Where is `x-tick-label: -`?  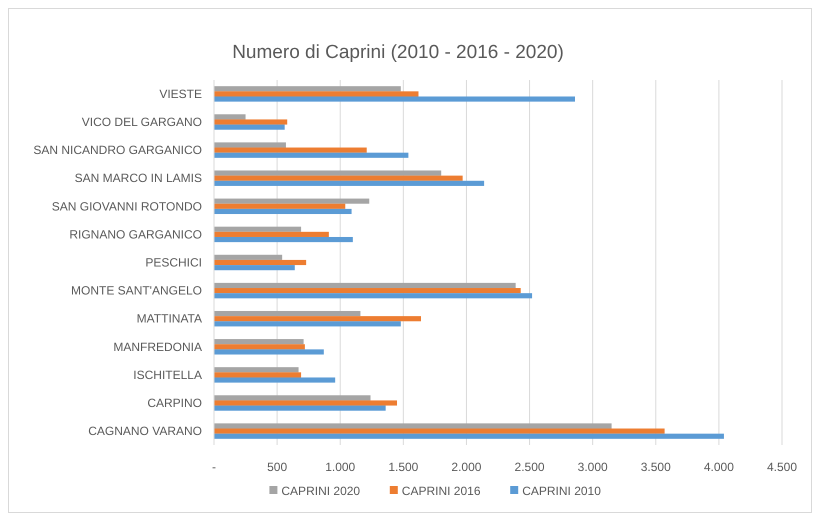
x-tick-label: - is located at coordinates (214, 467).